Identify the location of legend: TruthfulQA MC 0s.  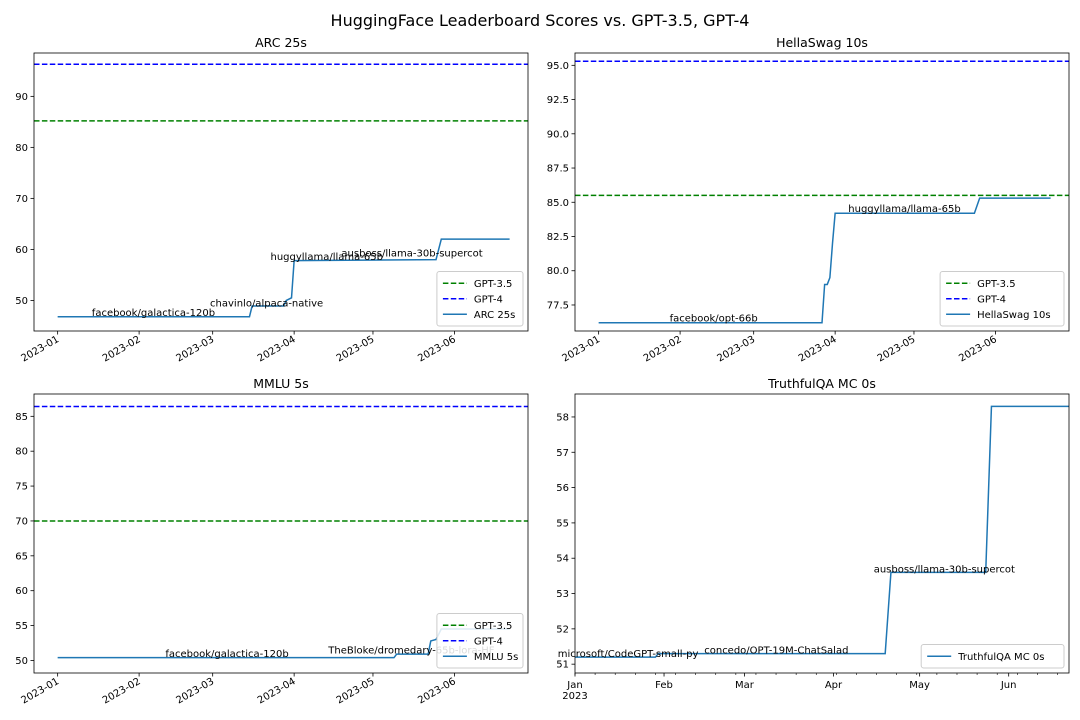
(992, 656).